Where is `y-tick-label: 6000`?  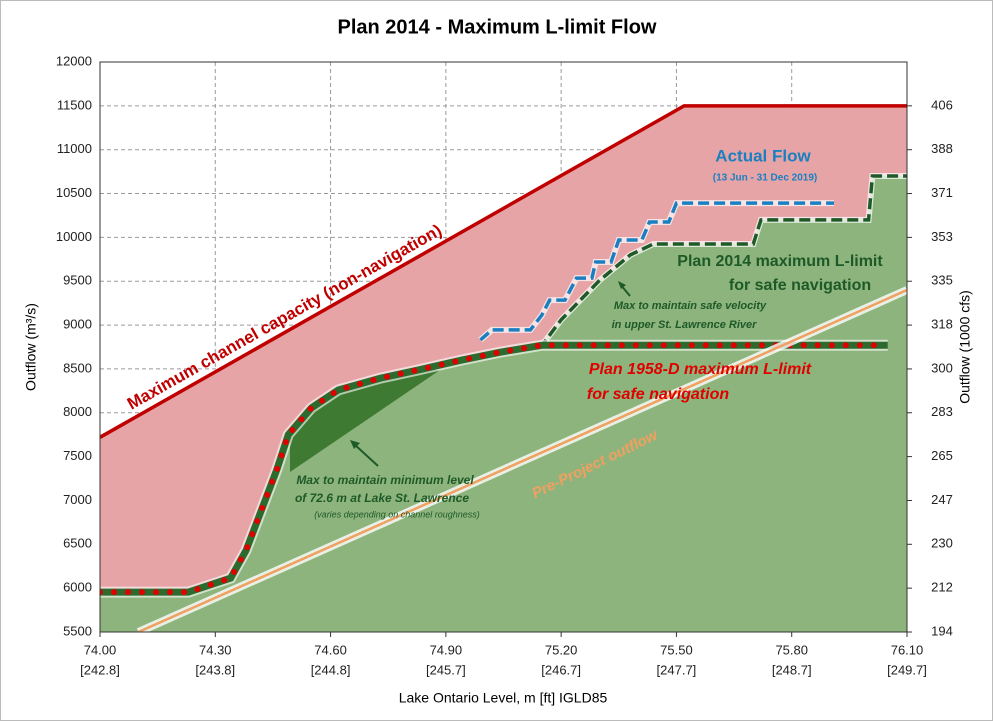 y-tick-label: 6000 is located at coordinates (77, 587).